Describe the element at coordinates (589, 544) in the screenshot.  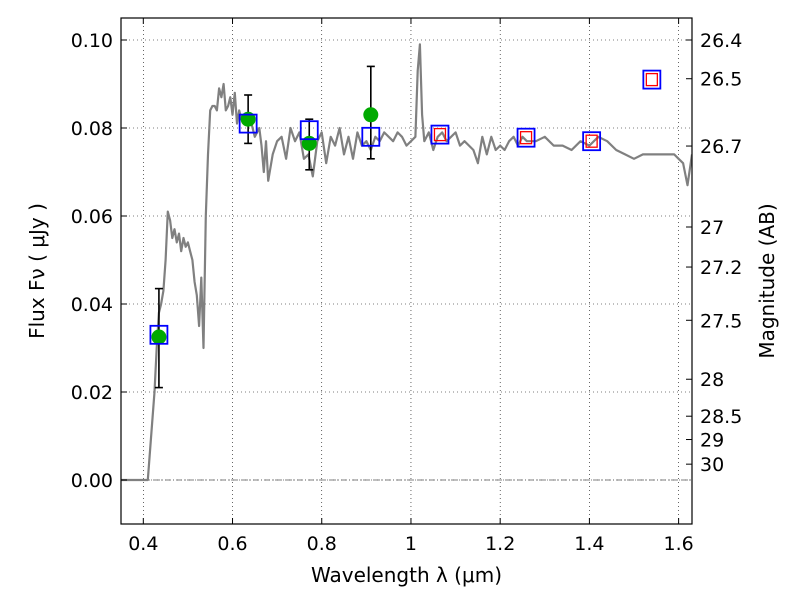
I see `x-tick-label: 1.4` at that location.